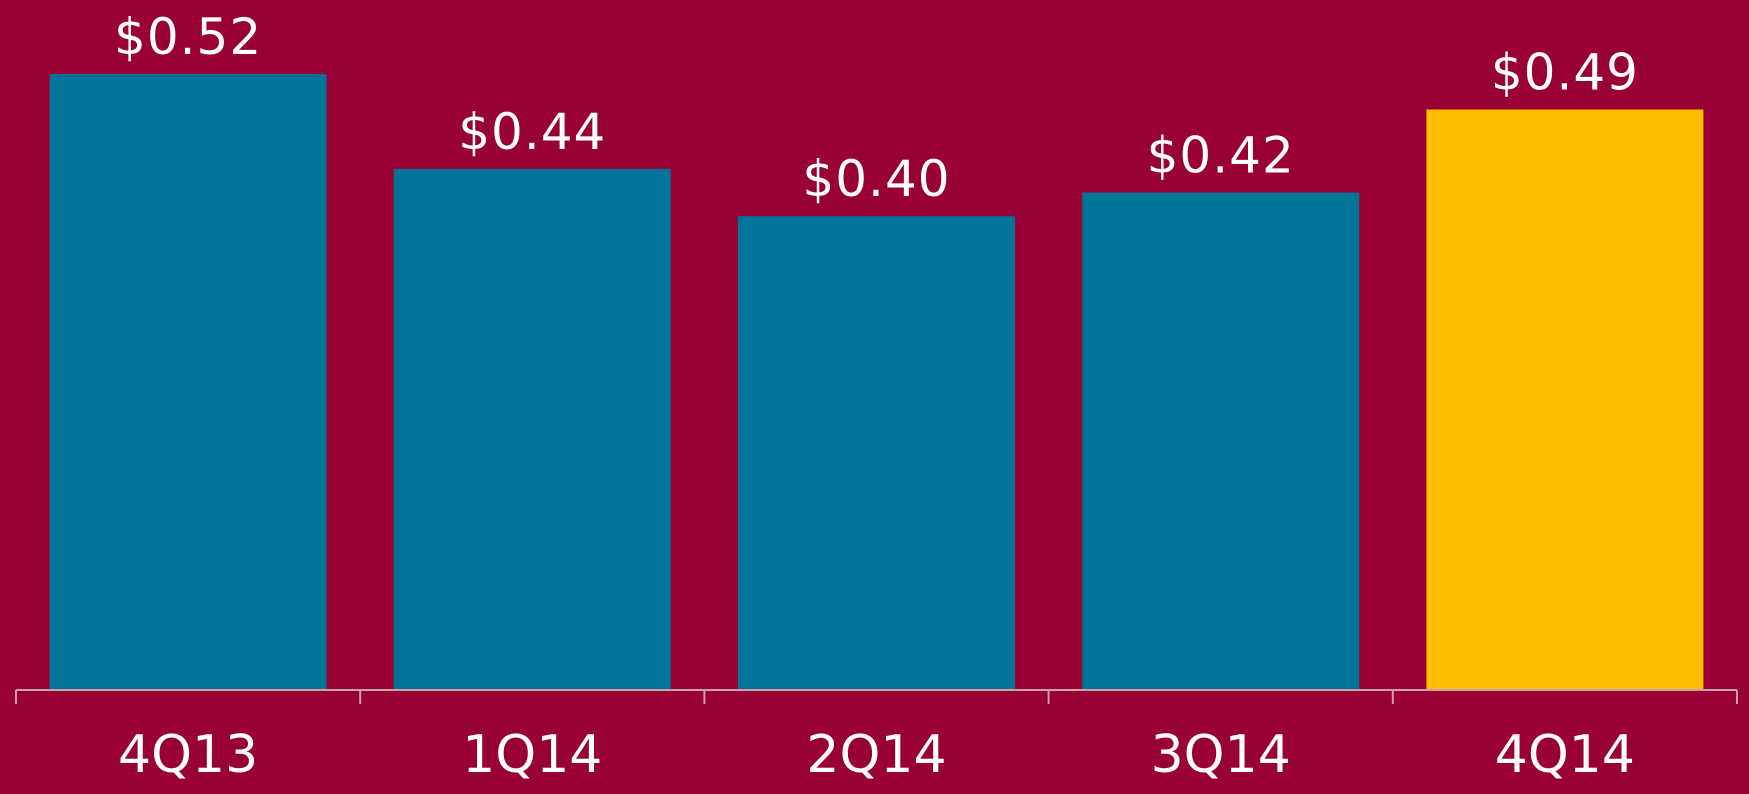 The height and width of the screenshot is (794, 1749). I want to click on bar-3q14, so click(1221, 441).